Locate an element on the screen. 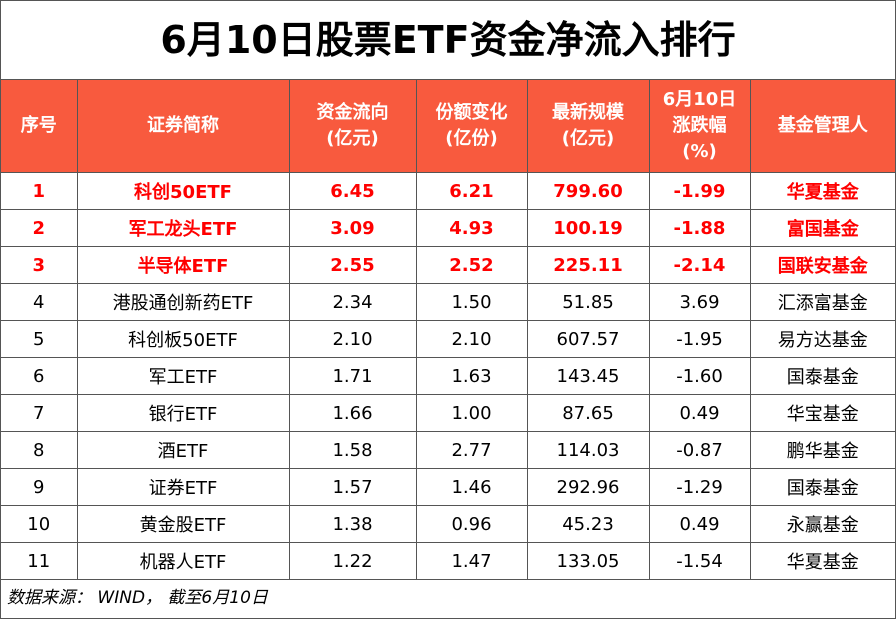 This screenshot has width=896, height=619. cell-name: 证券ETF is located at coordinates (183, 487).